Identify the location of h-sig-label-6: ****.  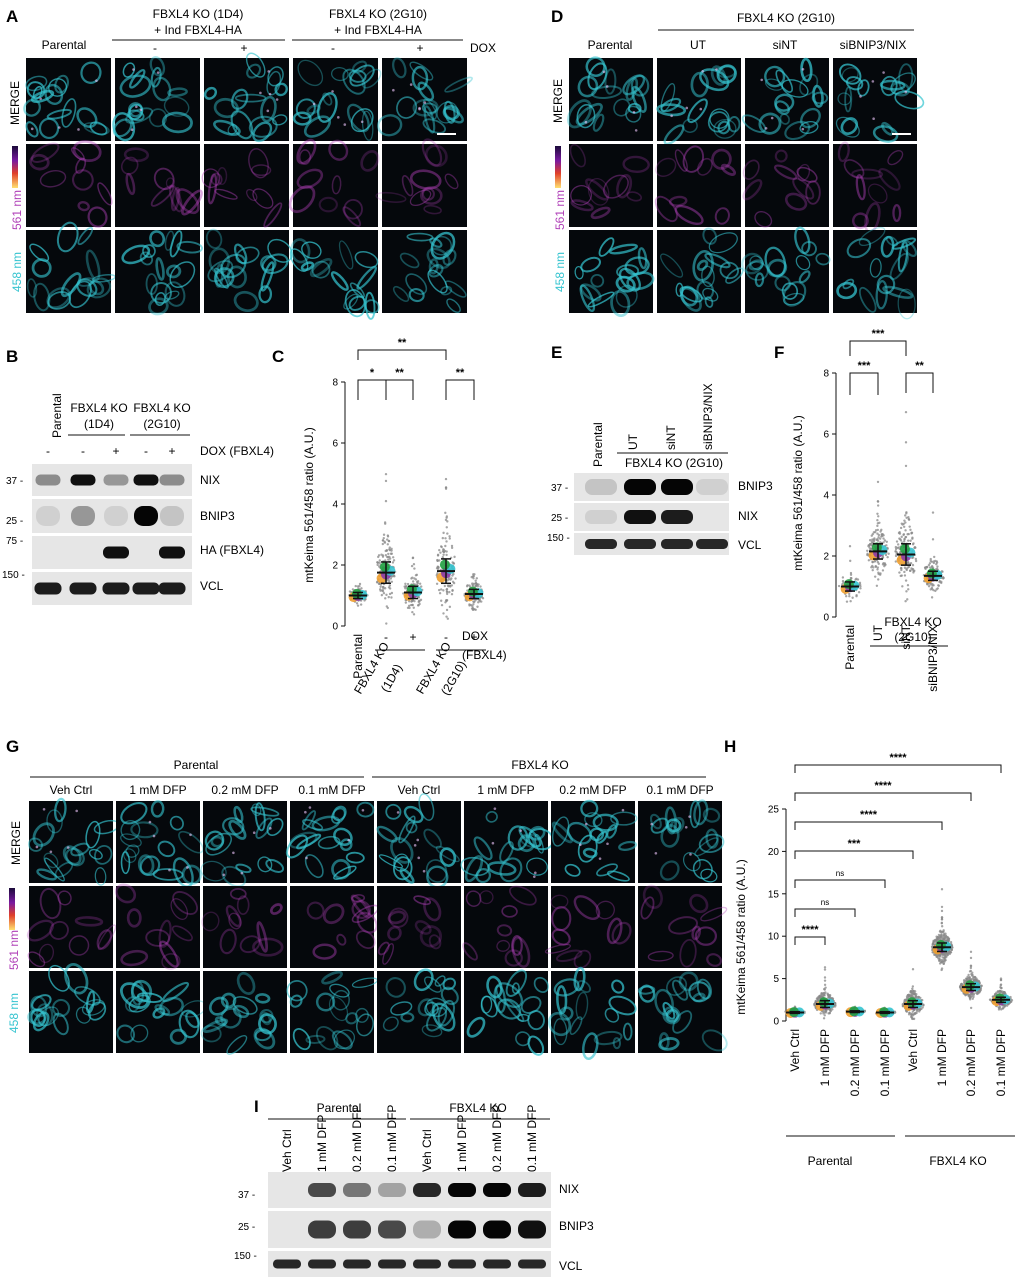
(810, 930).